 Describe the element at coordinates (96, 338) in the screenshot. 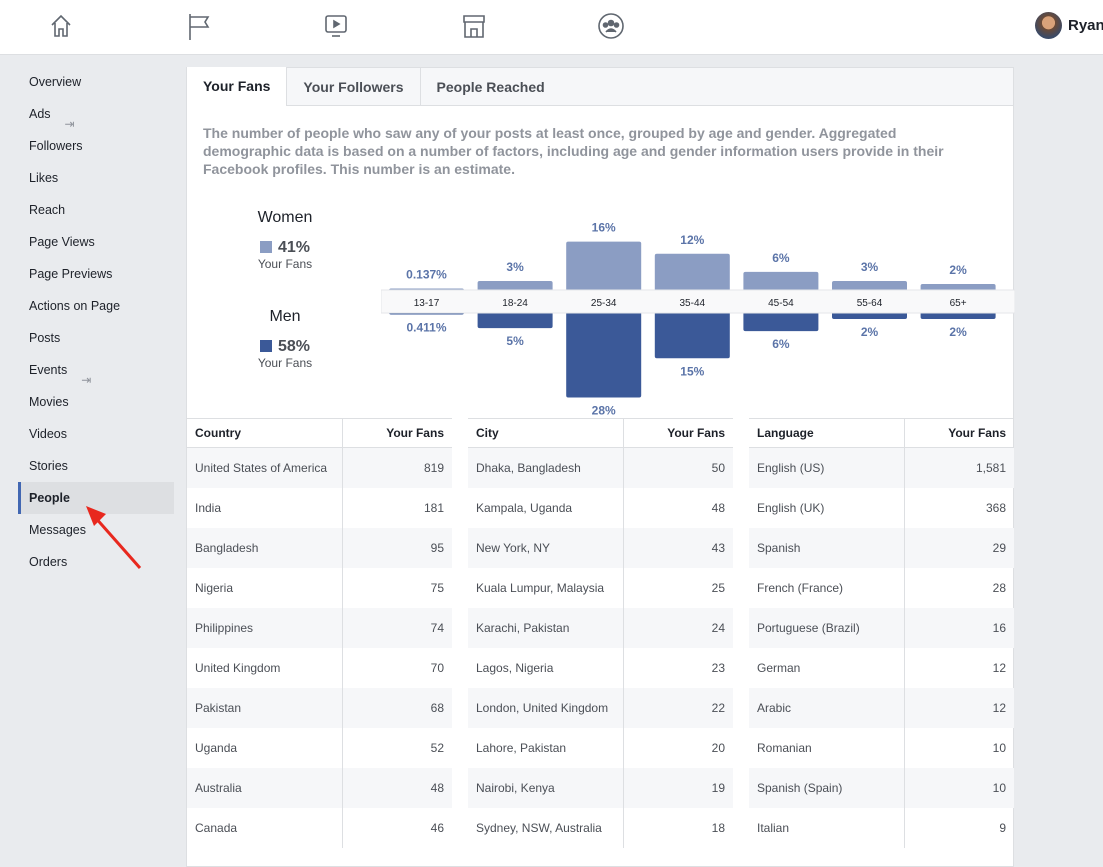

I see `sidebar-item-posts: Posts` at that location.